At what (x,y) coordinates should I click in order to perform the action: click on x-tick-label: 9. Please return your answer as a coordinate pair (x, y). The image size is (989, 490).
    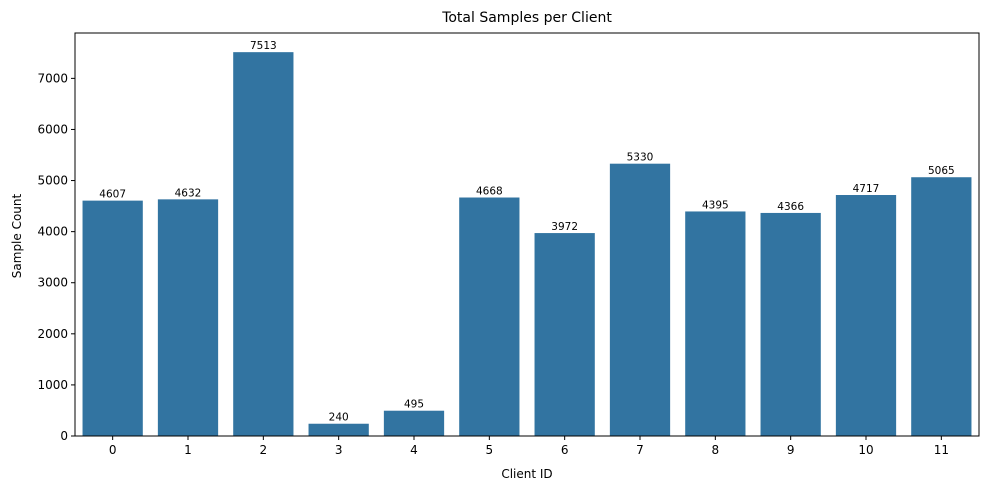
    Looking at the image, I should click on (791, 450).